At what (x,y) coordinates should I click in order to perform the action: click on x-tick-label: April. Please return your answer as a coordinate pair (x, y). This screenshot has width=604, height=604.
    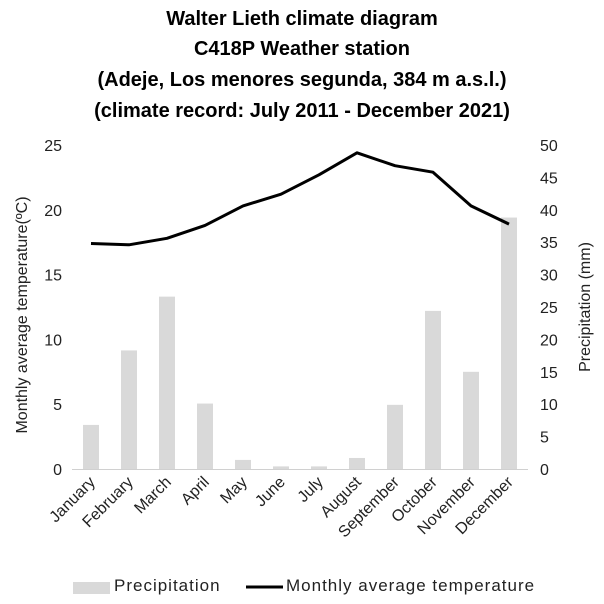
    Looking at the image, I should click on (195, 491).